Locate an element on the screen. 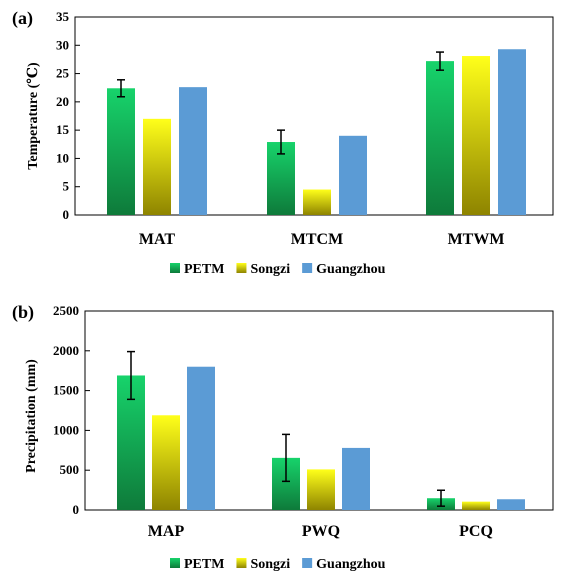 This screenshot has width=575, height=588. bar-guangzhou-pcq is located at coordinates (511, 504).